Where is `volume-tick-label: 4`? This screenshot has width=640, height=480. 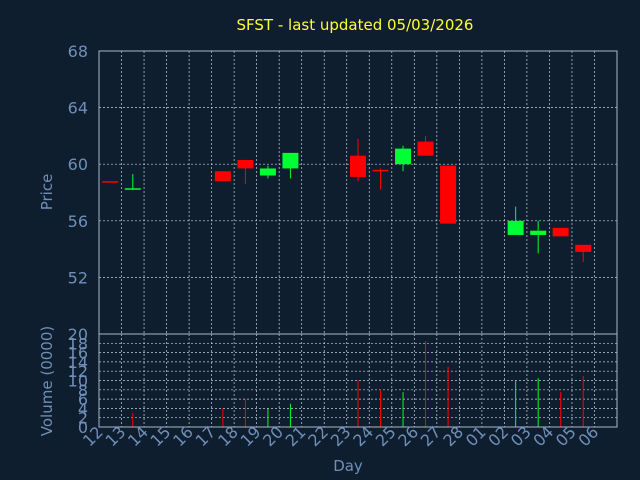
volume-tick-label: 4 is located at coordinates (83, 408).